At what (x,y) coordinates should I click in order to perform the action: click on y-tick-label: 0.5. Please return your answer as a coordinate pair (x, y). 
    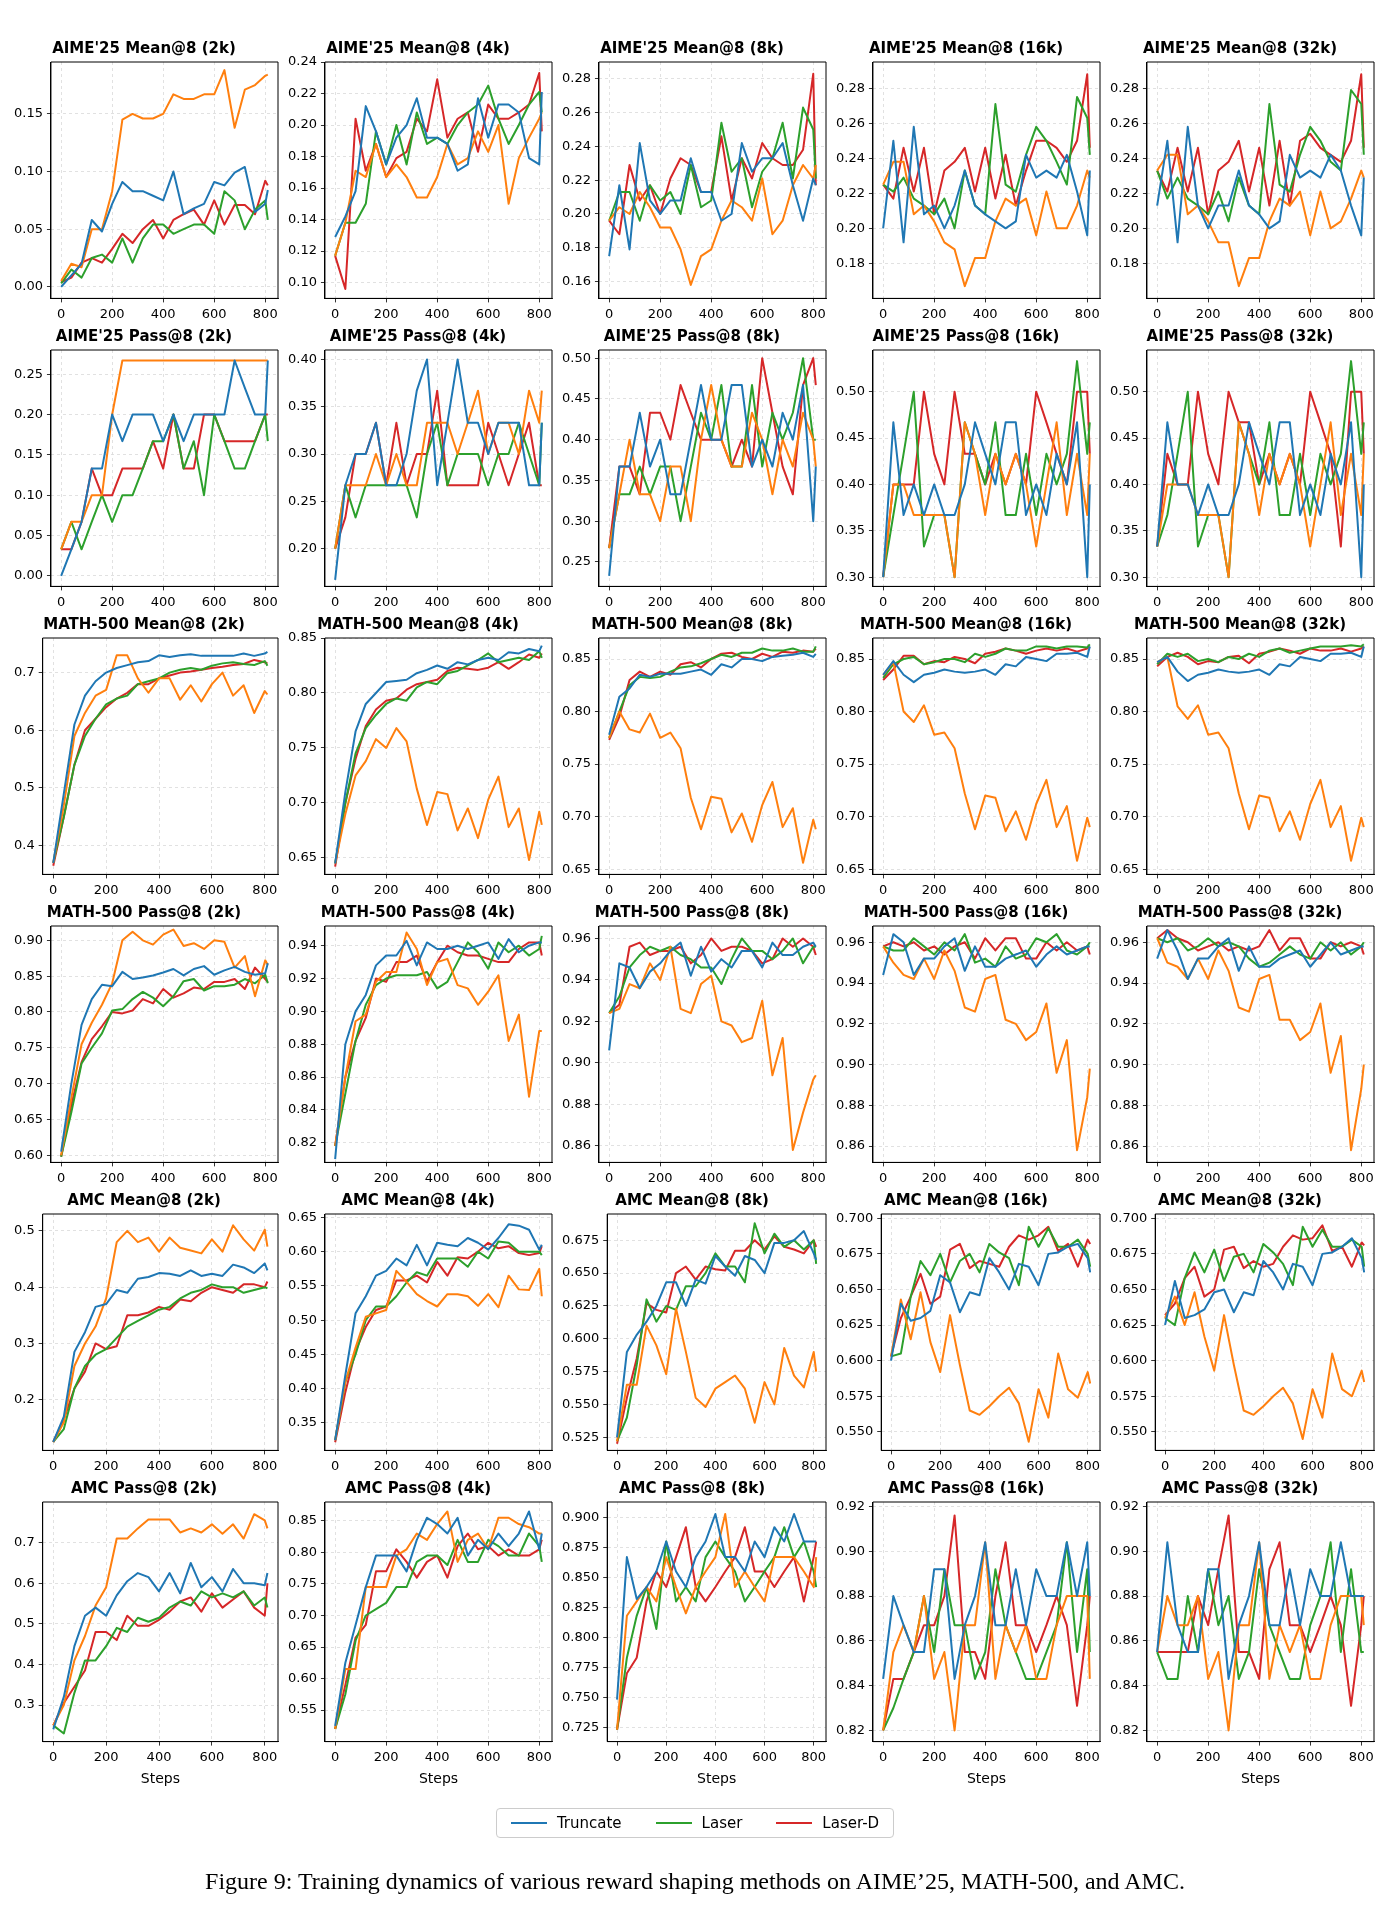
    Looking at the image, I should click on (24, 1623).